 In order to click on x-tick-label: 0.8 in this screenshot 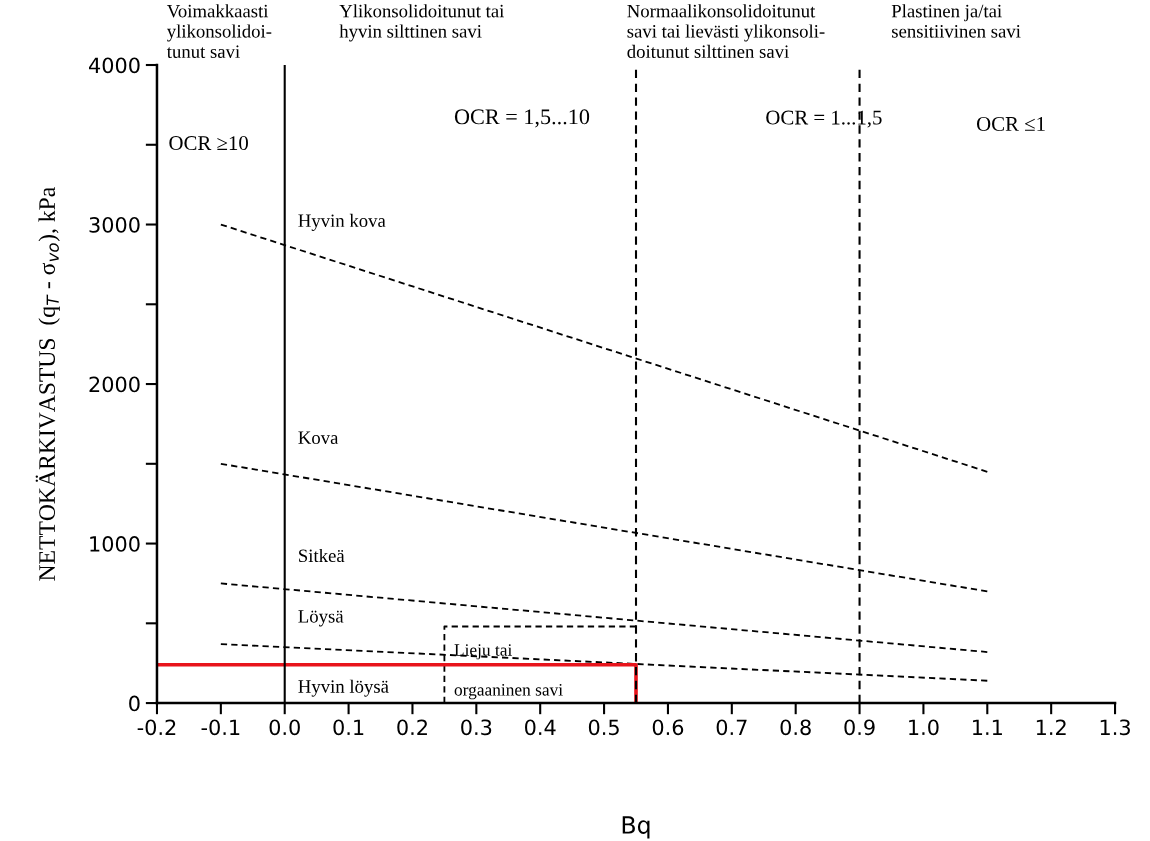, I will do `click(795, 727)`.